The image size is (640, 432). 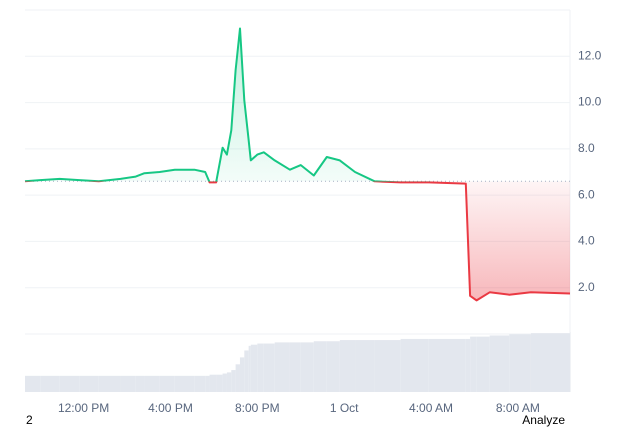 I want to click on y-tick-label: 2.0, so click(x=586, y=287).